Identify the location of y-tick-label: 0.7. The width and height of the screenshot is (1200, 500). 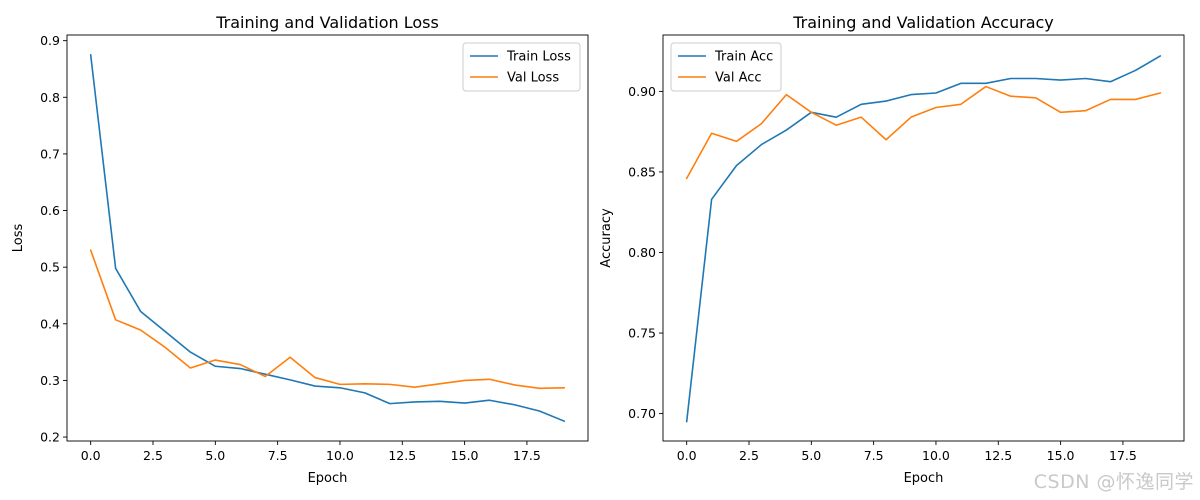
(50, 153).